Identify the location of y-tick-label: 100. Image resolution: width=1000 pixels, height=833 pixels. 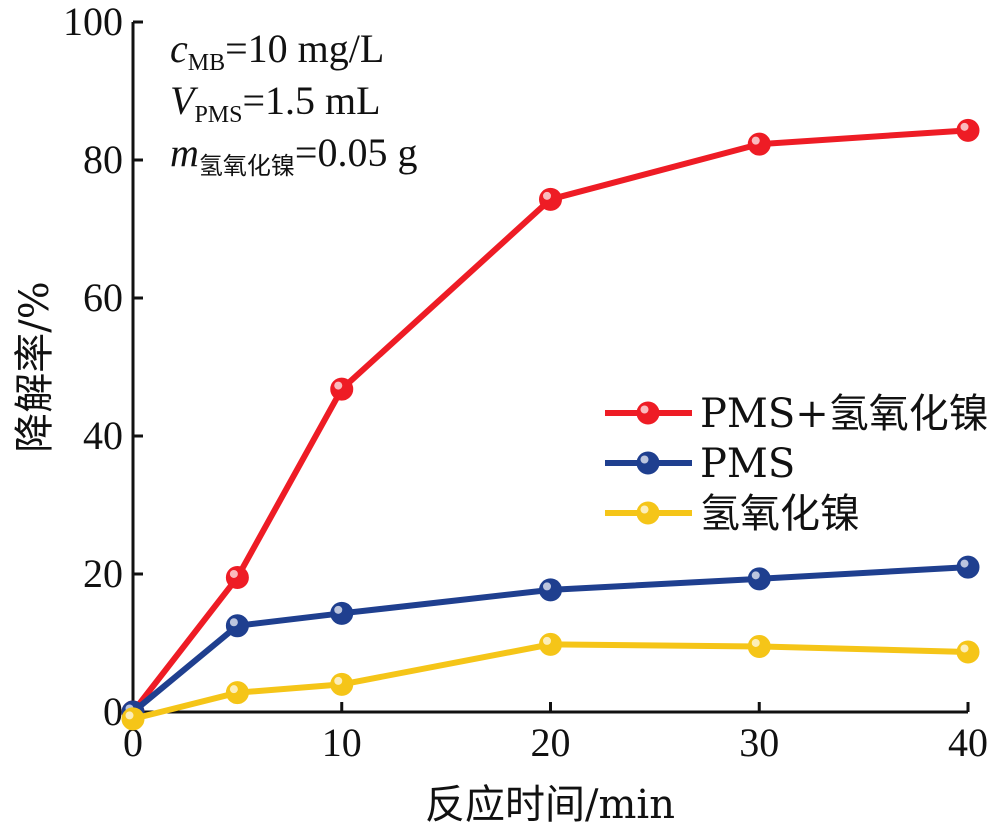
(93, 22).